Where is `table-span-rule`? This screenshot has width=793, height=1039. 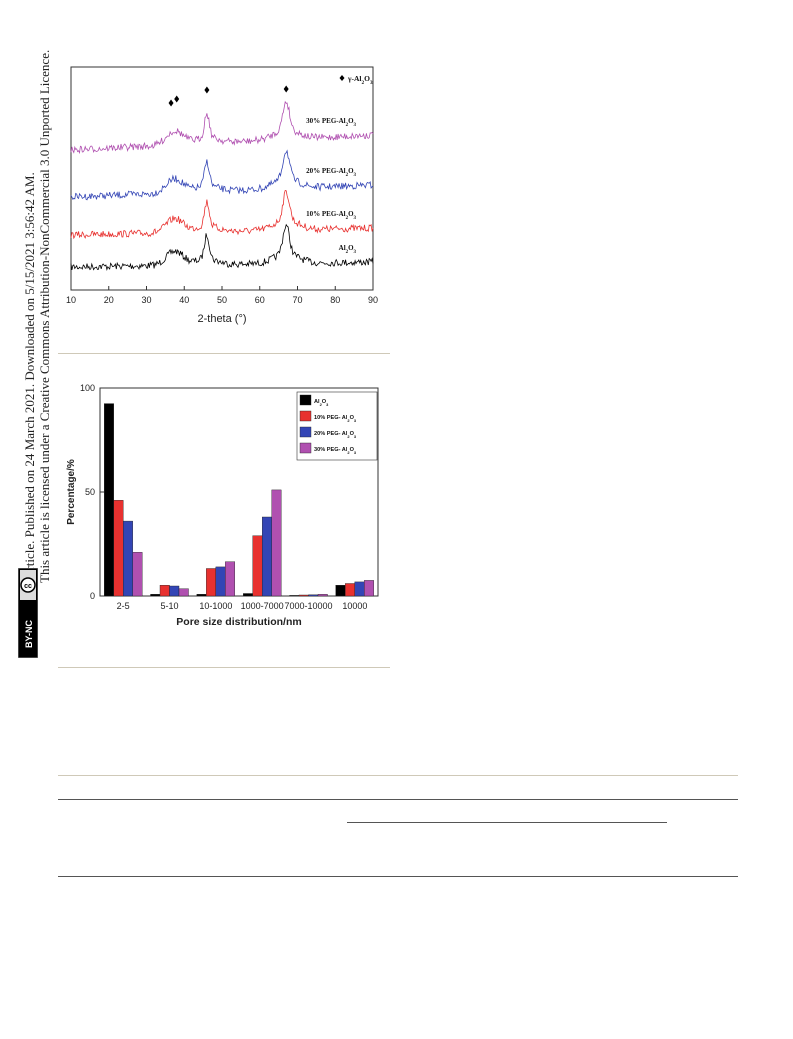
table-span-rule is located at coordinates (507, 822).